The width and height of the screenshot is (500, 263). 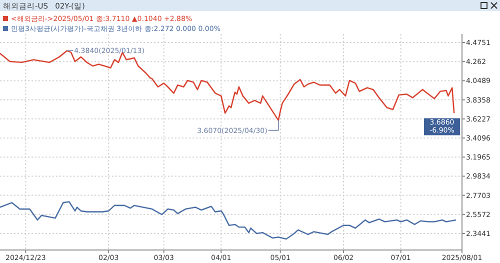 I want to click on line-series, so click(x=228, y=220).